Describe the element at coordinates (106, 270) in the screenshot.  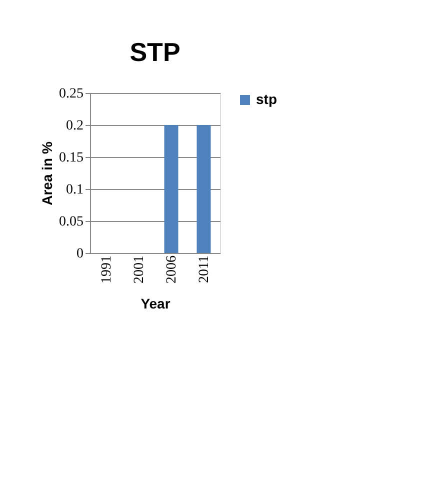
I see `x-tick-label: 1991` at that location.